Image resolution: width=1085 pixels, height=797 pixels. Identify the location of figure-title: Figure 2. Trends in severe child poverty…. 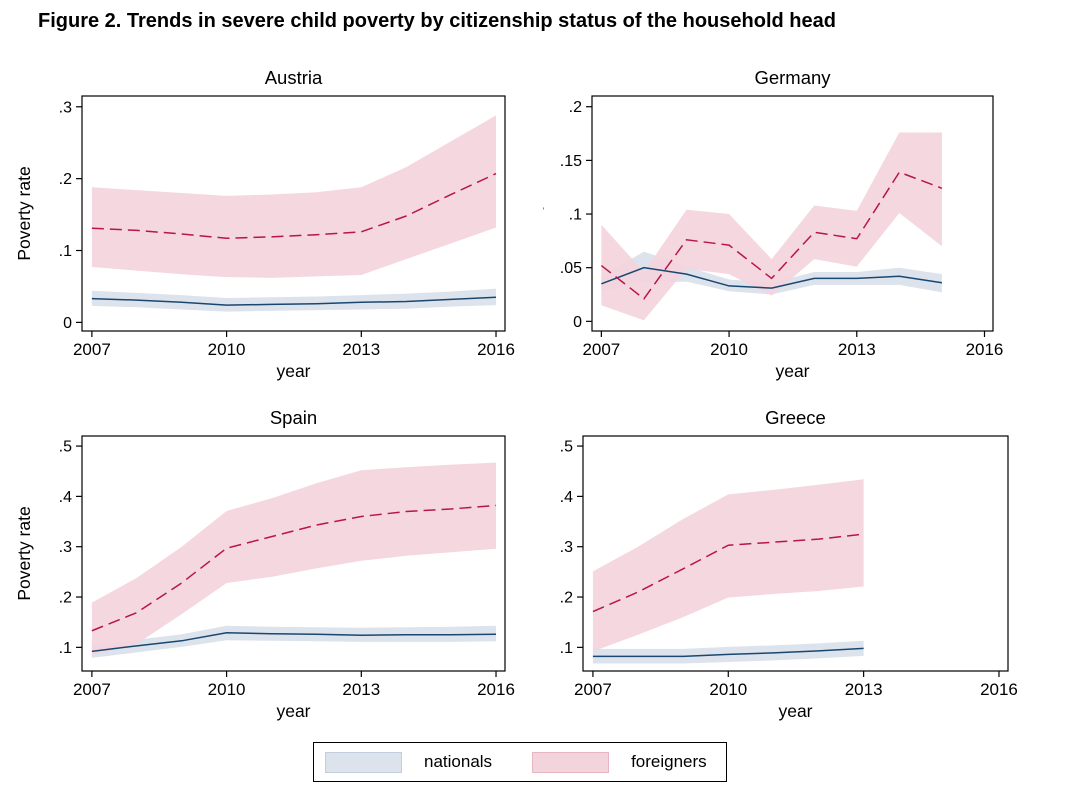
(437, 21).